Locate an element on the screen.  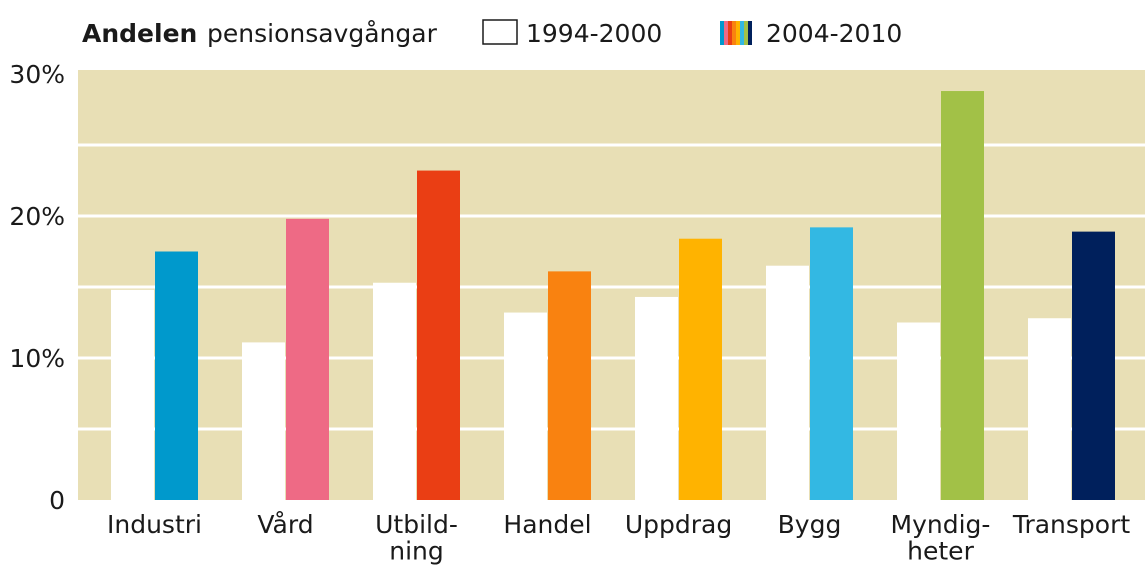
x-tick-label: Bygg is located at coordinates (810, 524).